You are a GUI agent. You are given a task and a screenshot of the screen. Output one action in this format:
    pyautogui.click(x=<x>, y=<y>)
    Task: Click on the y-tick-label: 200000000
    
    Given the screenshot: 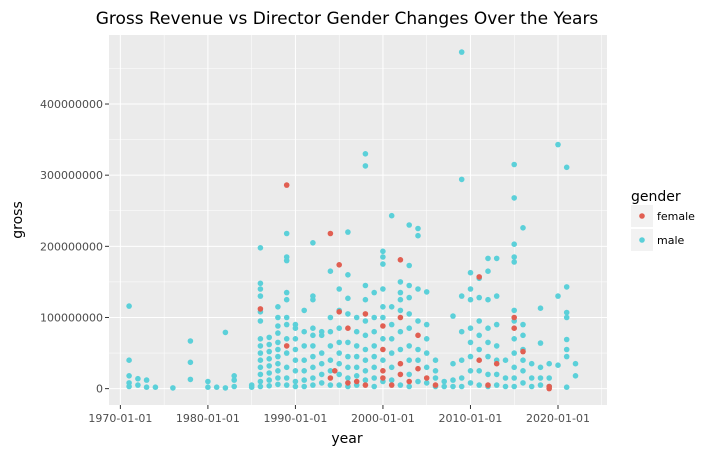 What is the action you would take?
    pyautogui.click(x=71, y=246)
    